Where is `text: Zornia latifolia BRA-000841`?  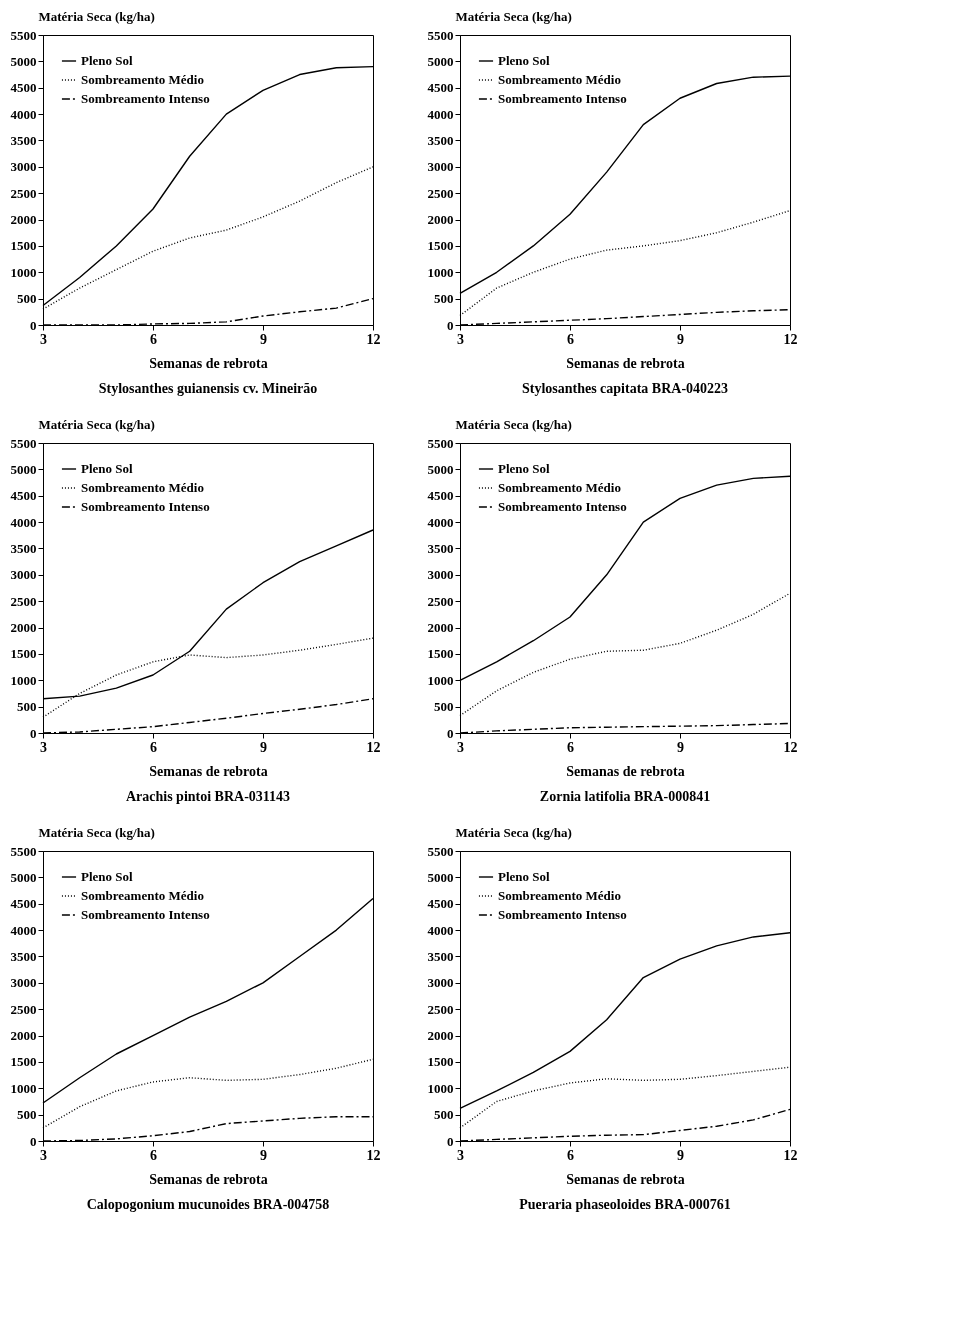 text: Zornia latifolia BRA-000841 is located at coordinates (625, 796).